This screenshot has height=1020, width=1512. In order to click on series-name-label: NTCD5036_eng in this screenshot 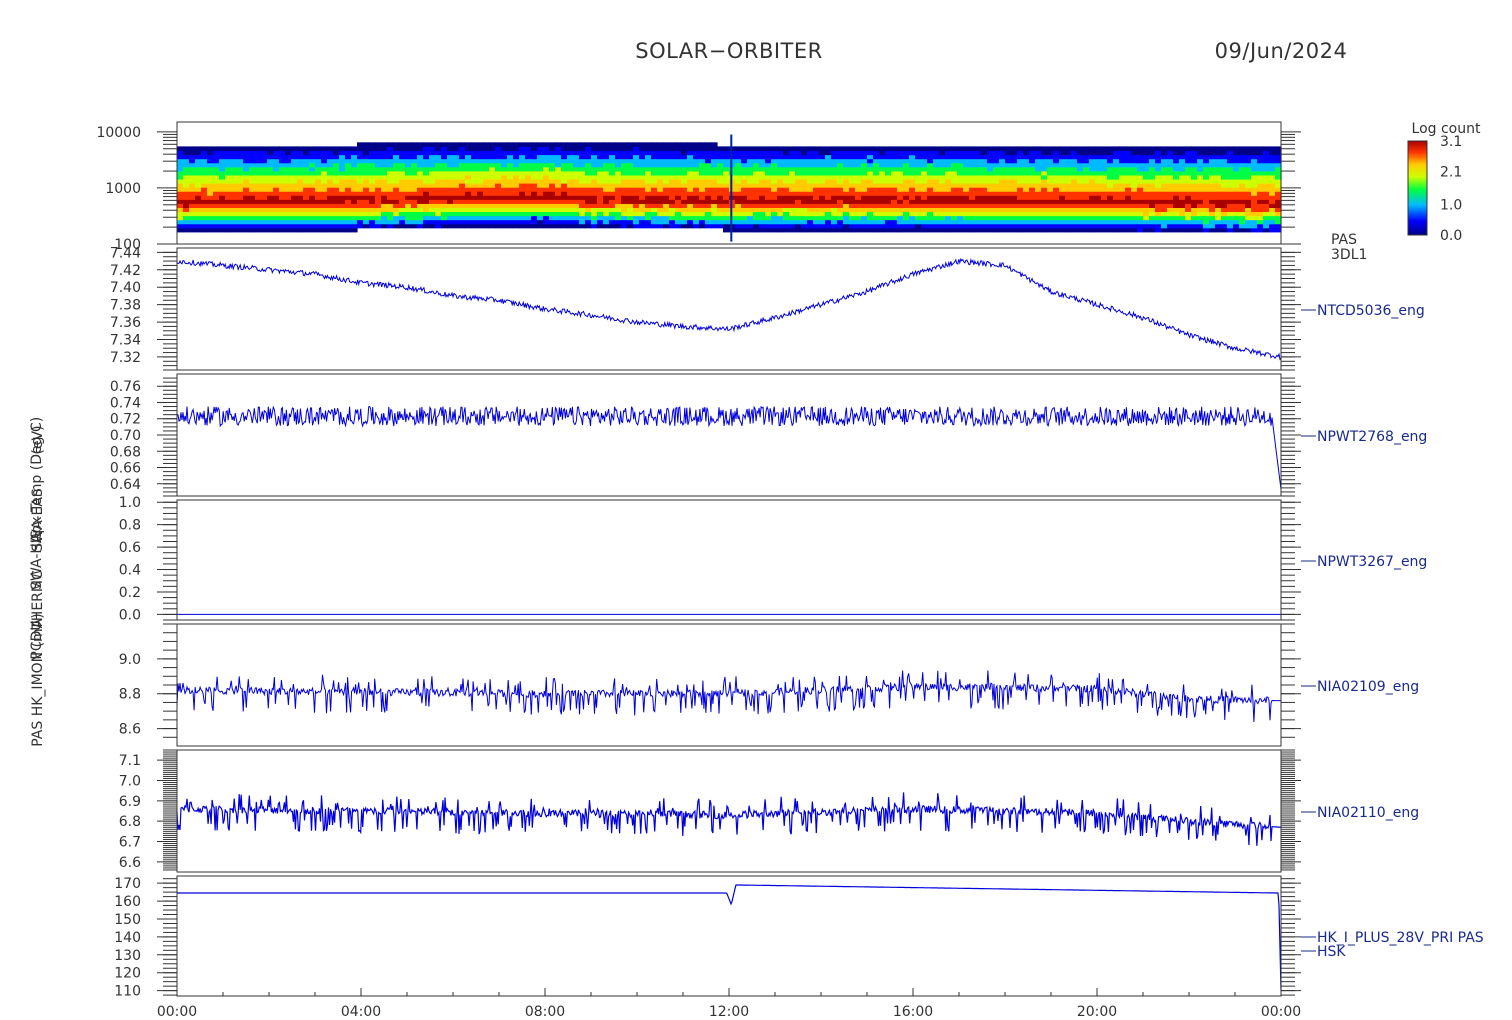, I will do `click(1371, 311)`.